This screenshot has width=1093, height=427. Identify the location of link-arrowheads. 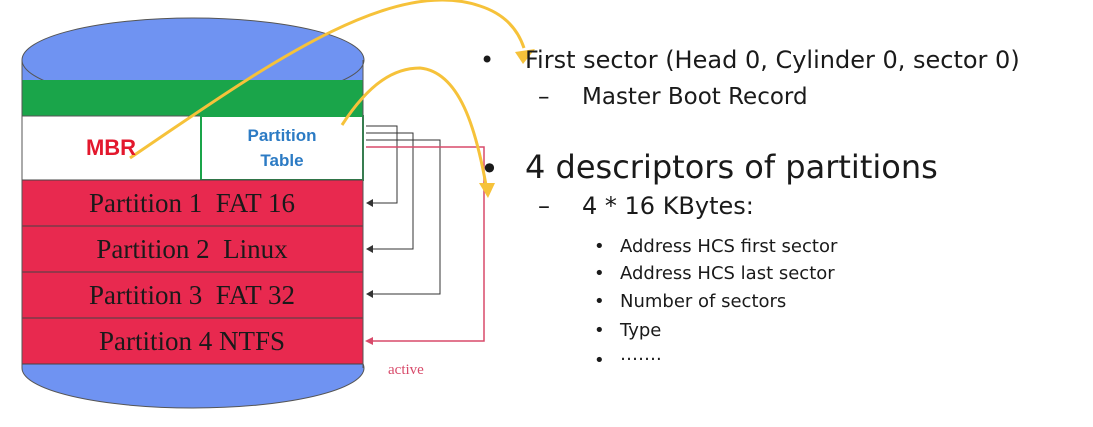
(369, 248).